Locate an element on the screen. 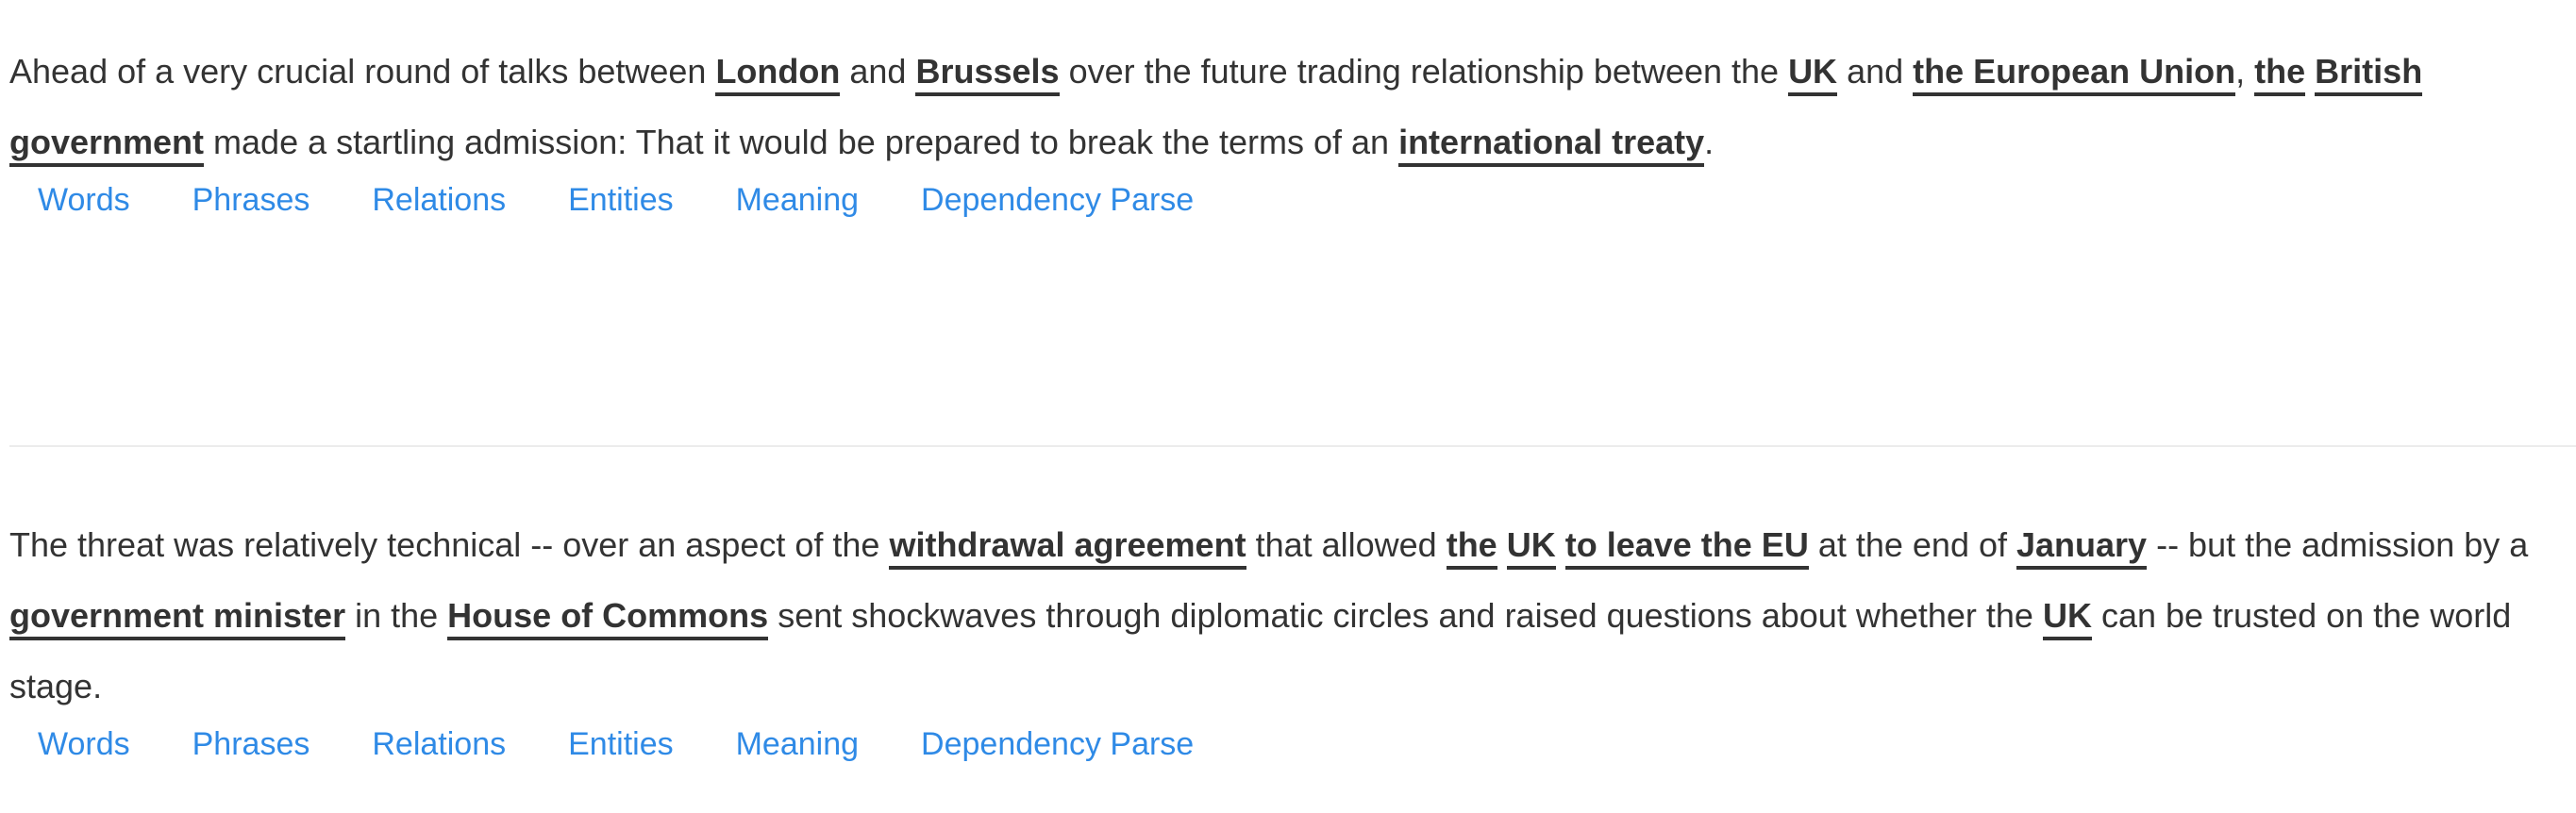 The image size is (2576, 813). entity-token: London is located at coordinates (778, 74).